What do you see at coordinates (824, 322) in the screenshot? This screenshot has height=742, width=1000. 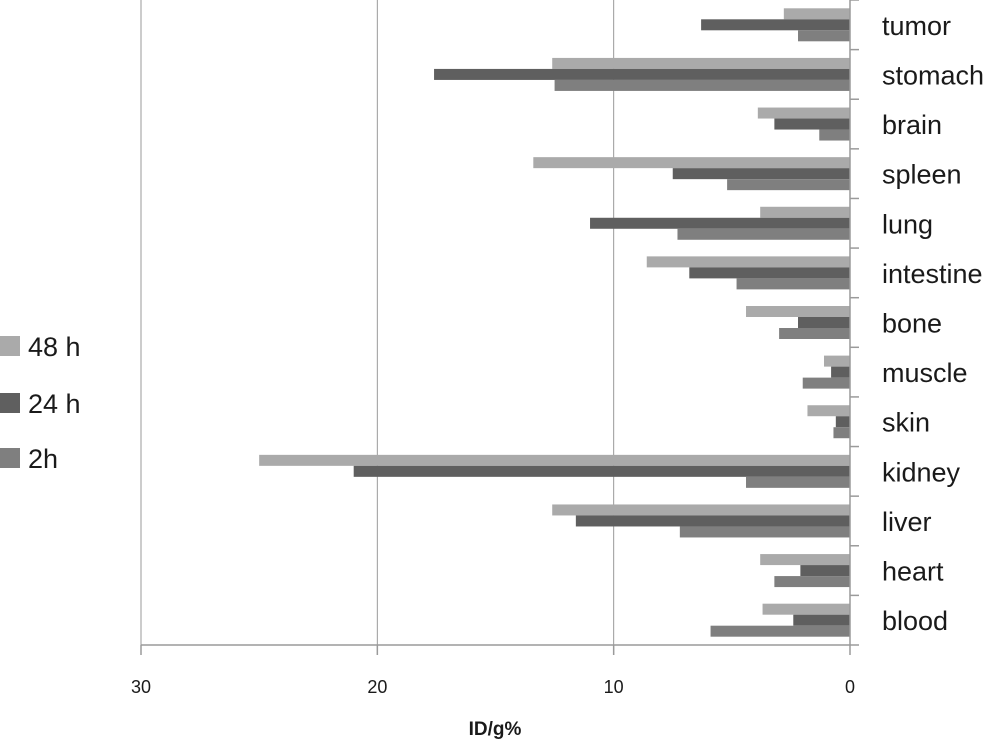 I see `bar-bone-24h` at bounding box center [824, 322].